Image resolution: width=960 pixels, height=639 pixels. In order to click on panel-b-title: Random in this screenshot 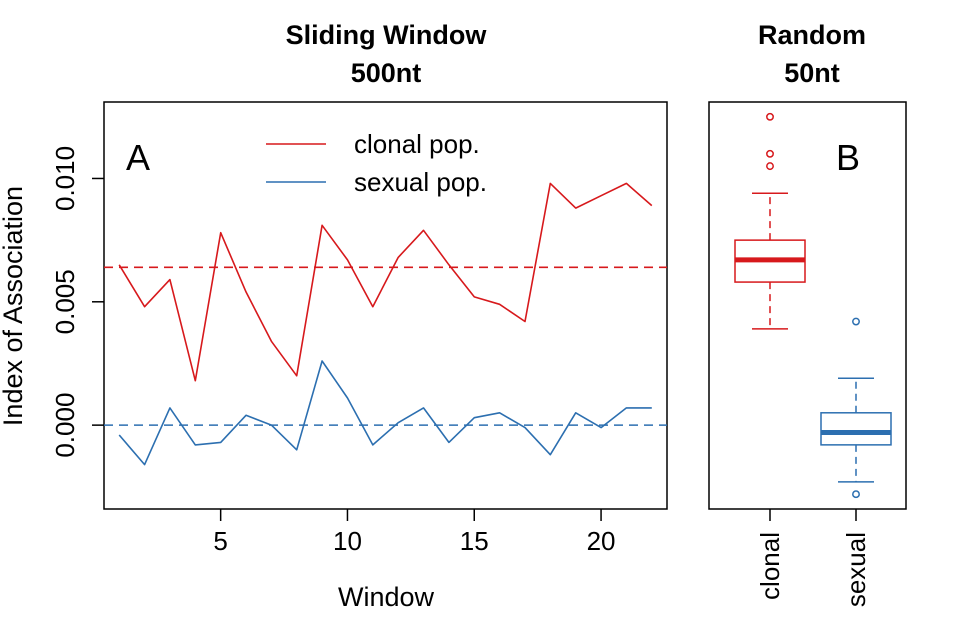, I will do `click(812, 35)`.